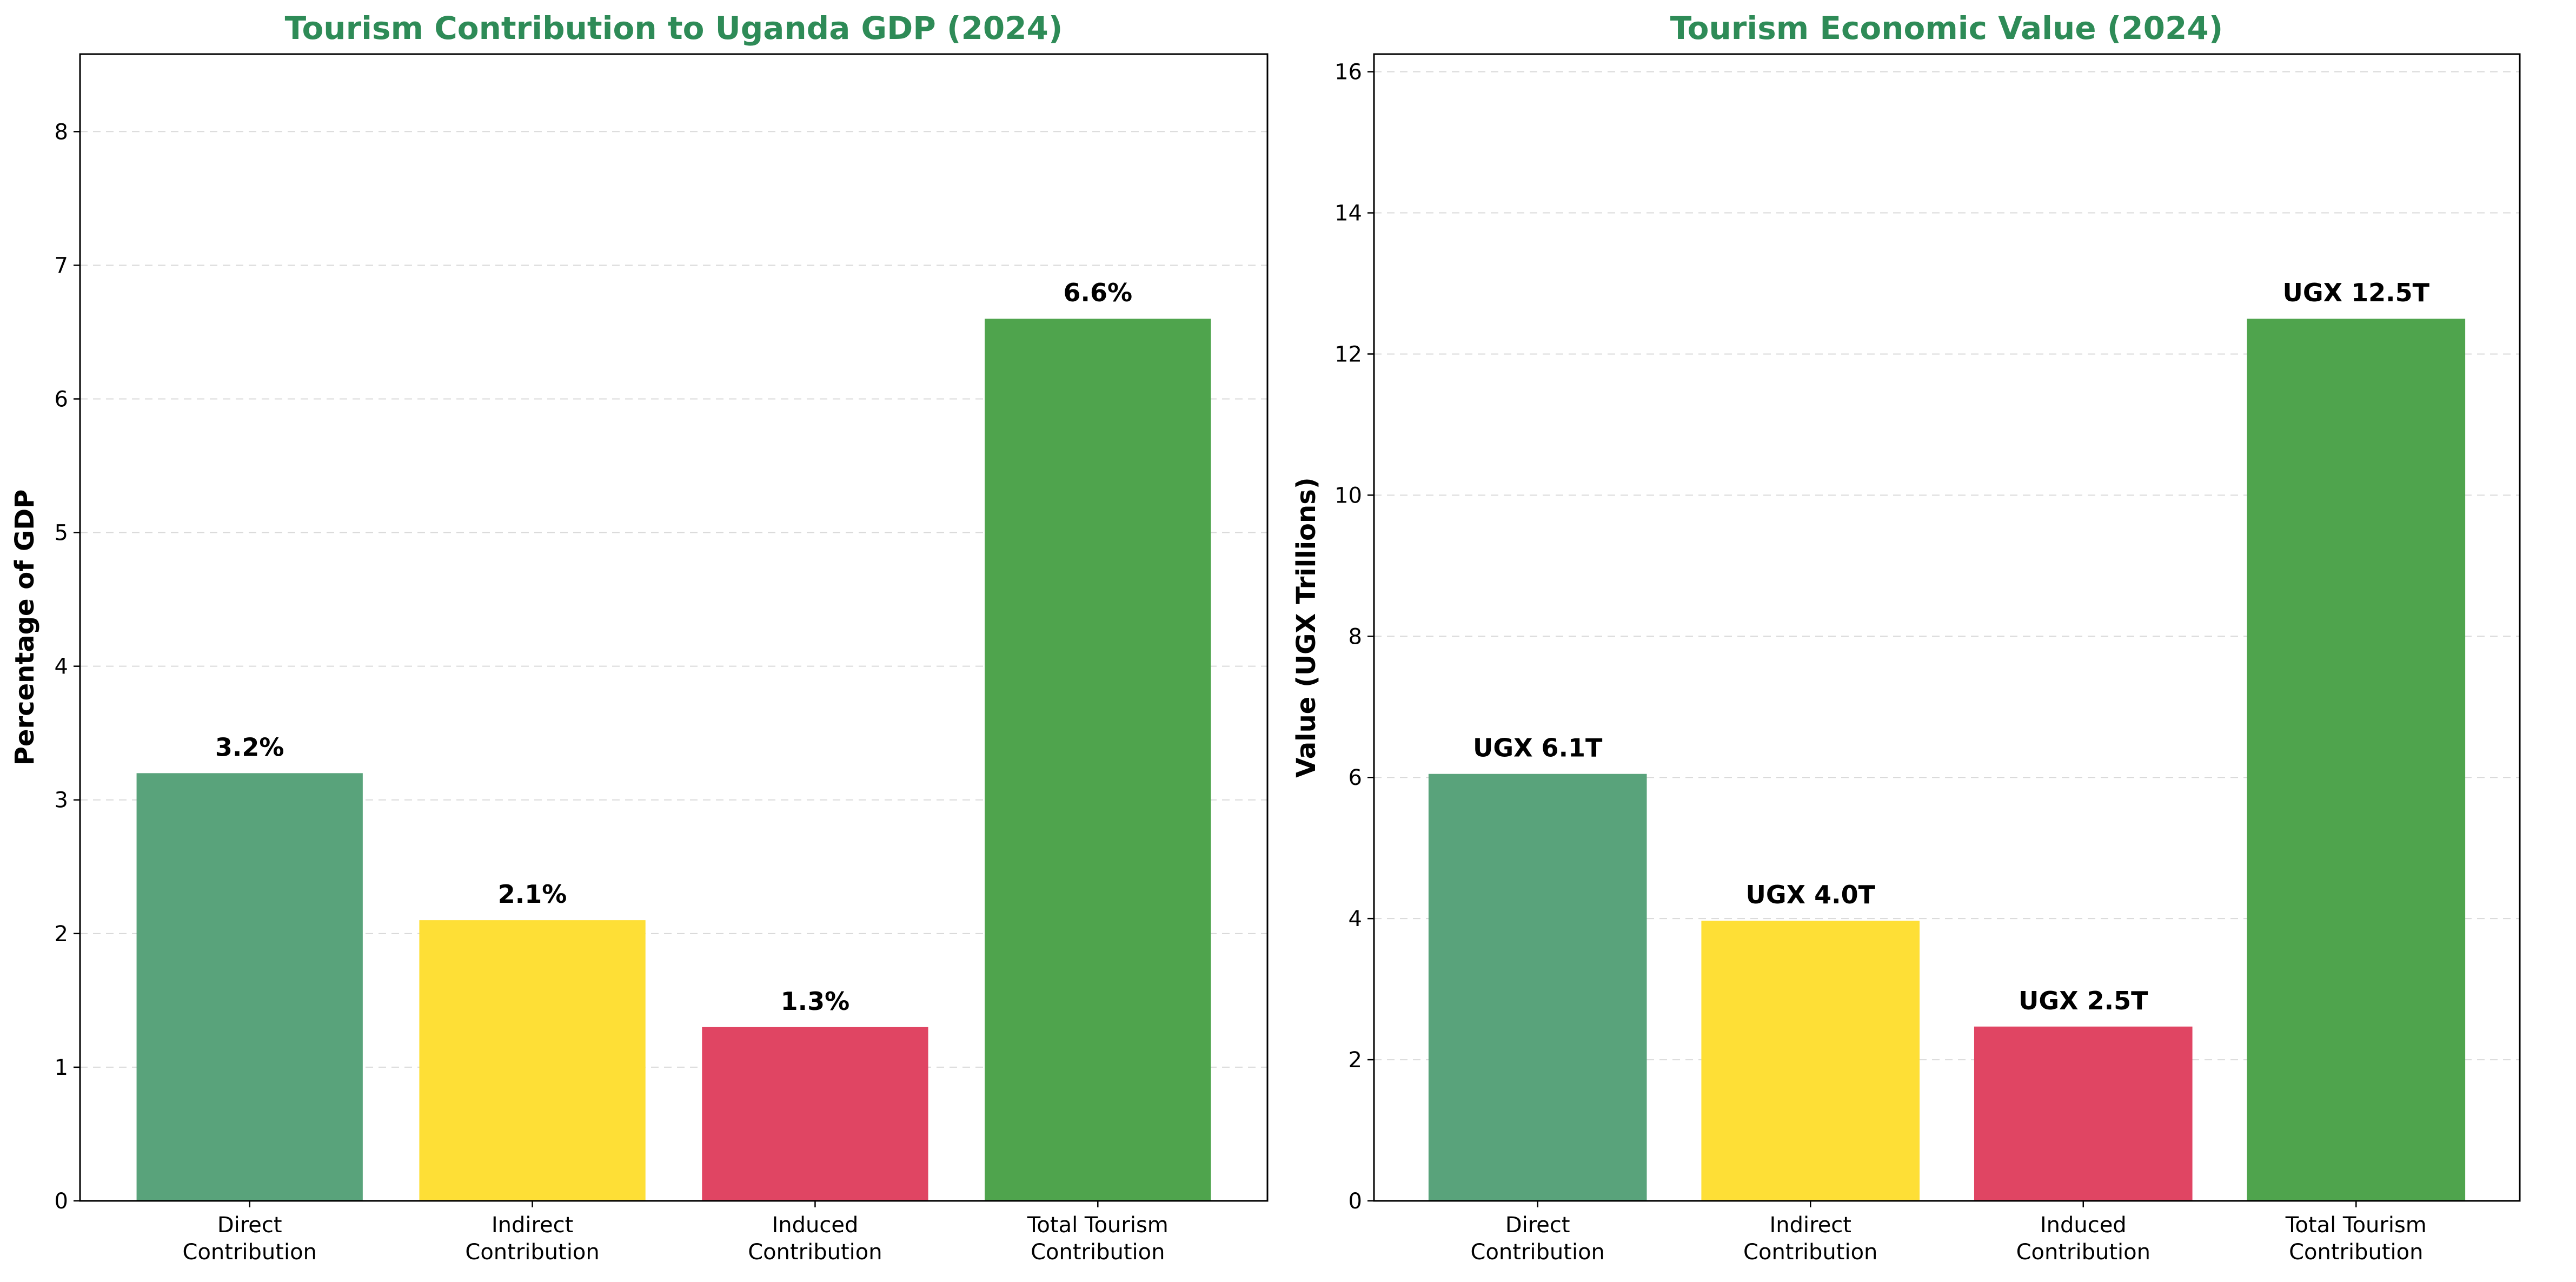  I want to click on y-tick-label: 10, so click(1348, 495).